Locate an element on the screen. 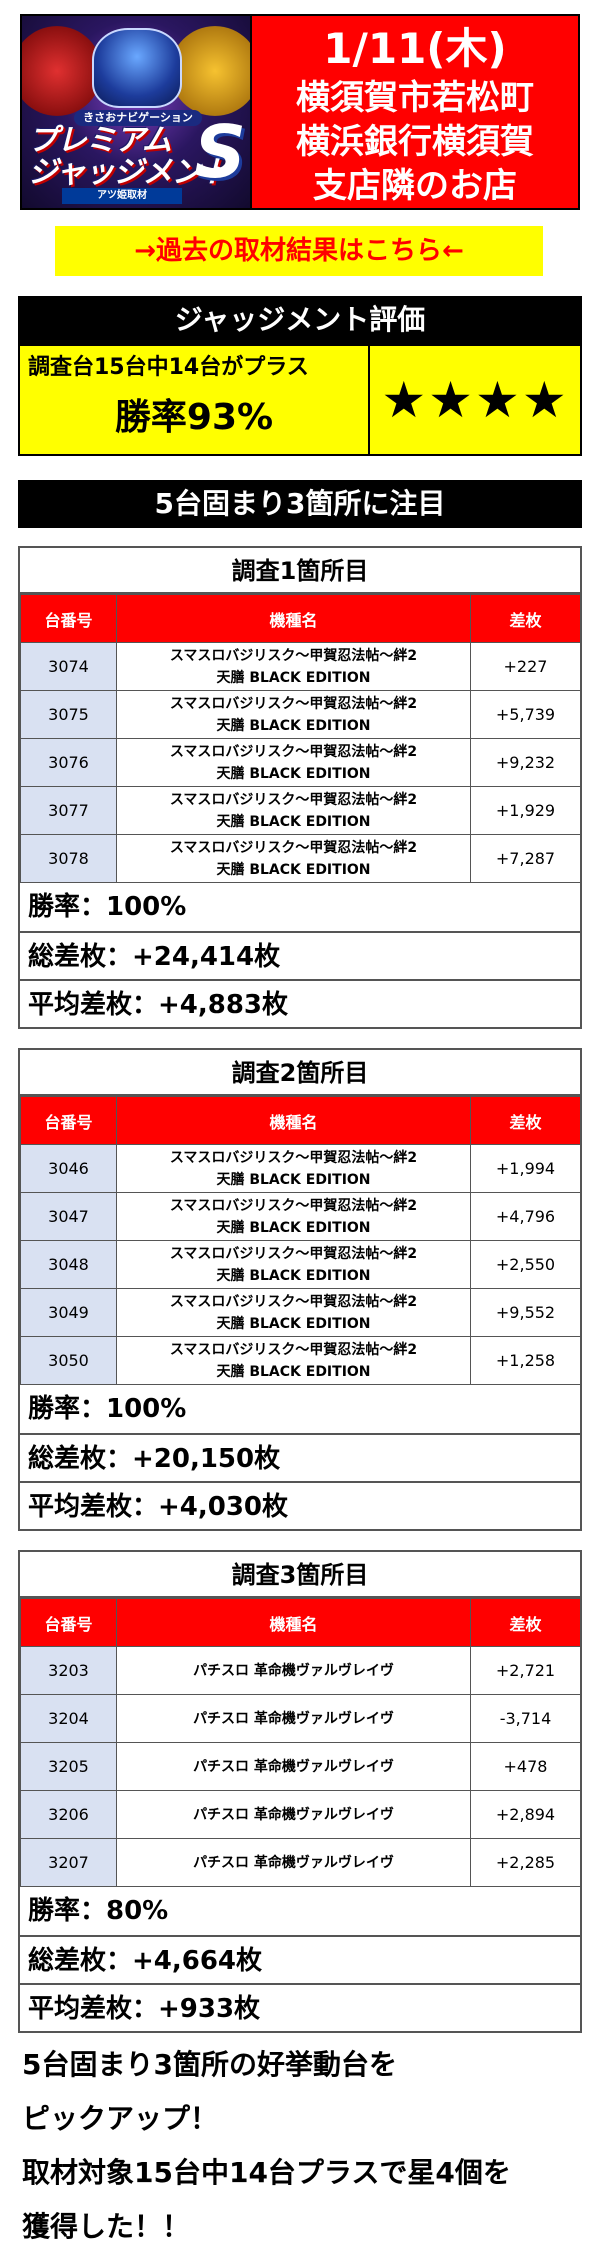 The height and width of the screenshot is (2268, 600). machine-number: 3078 is located at coordinates (68, 858).